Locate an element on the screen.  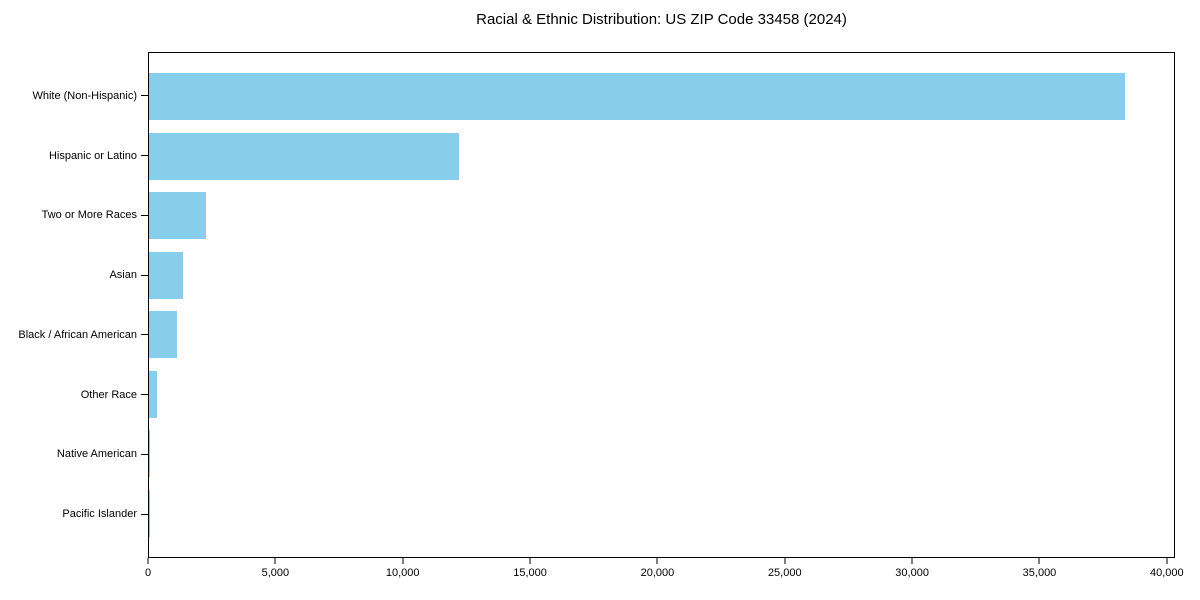
y-tick-row-black-african-american: Black / African American is located at coordinates (74, 335).